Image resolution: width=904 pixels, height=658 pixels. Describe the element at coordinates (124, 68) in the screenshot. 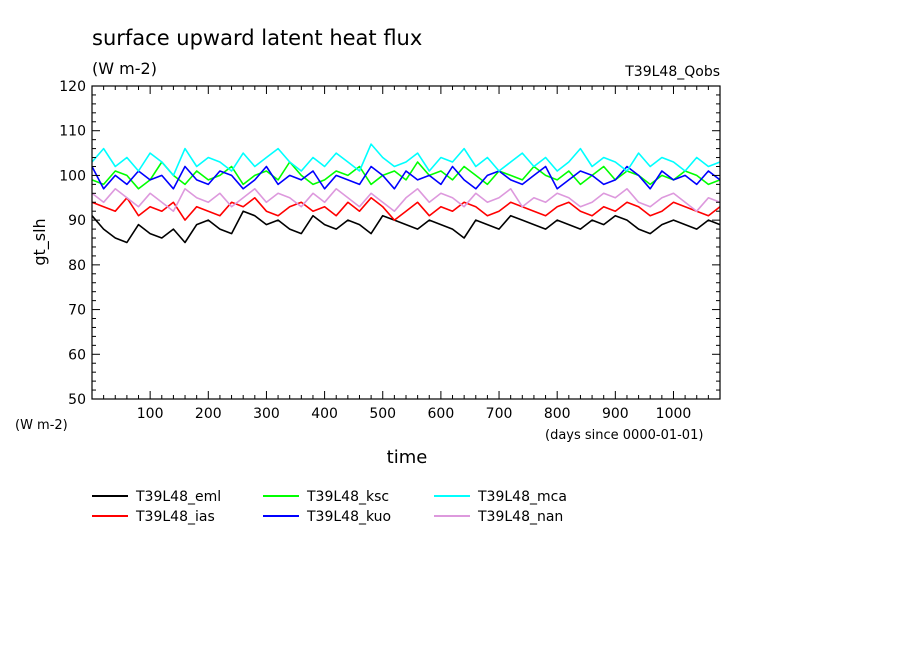

I see `chart-subtitle: (W m-2)` at that location.